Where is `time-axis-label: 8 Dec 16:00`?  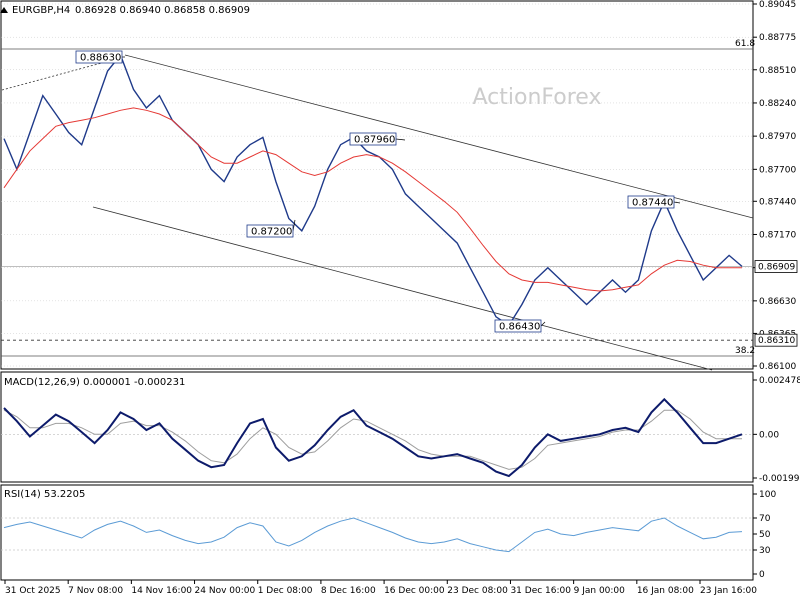 time-axis-label: 8 Dec 16:00 is located at coordinates (348, 591).